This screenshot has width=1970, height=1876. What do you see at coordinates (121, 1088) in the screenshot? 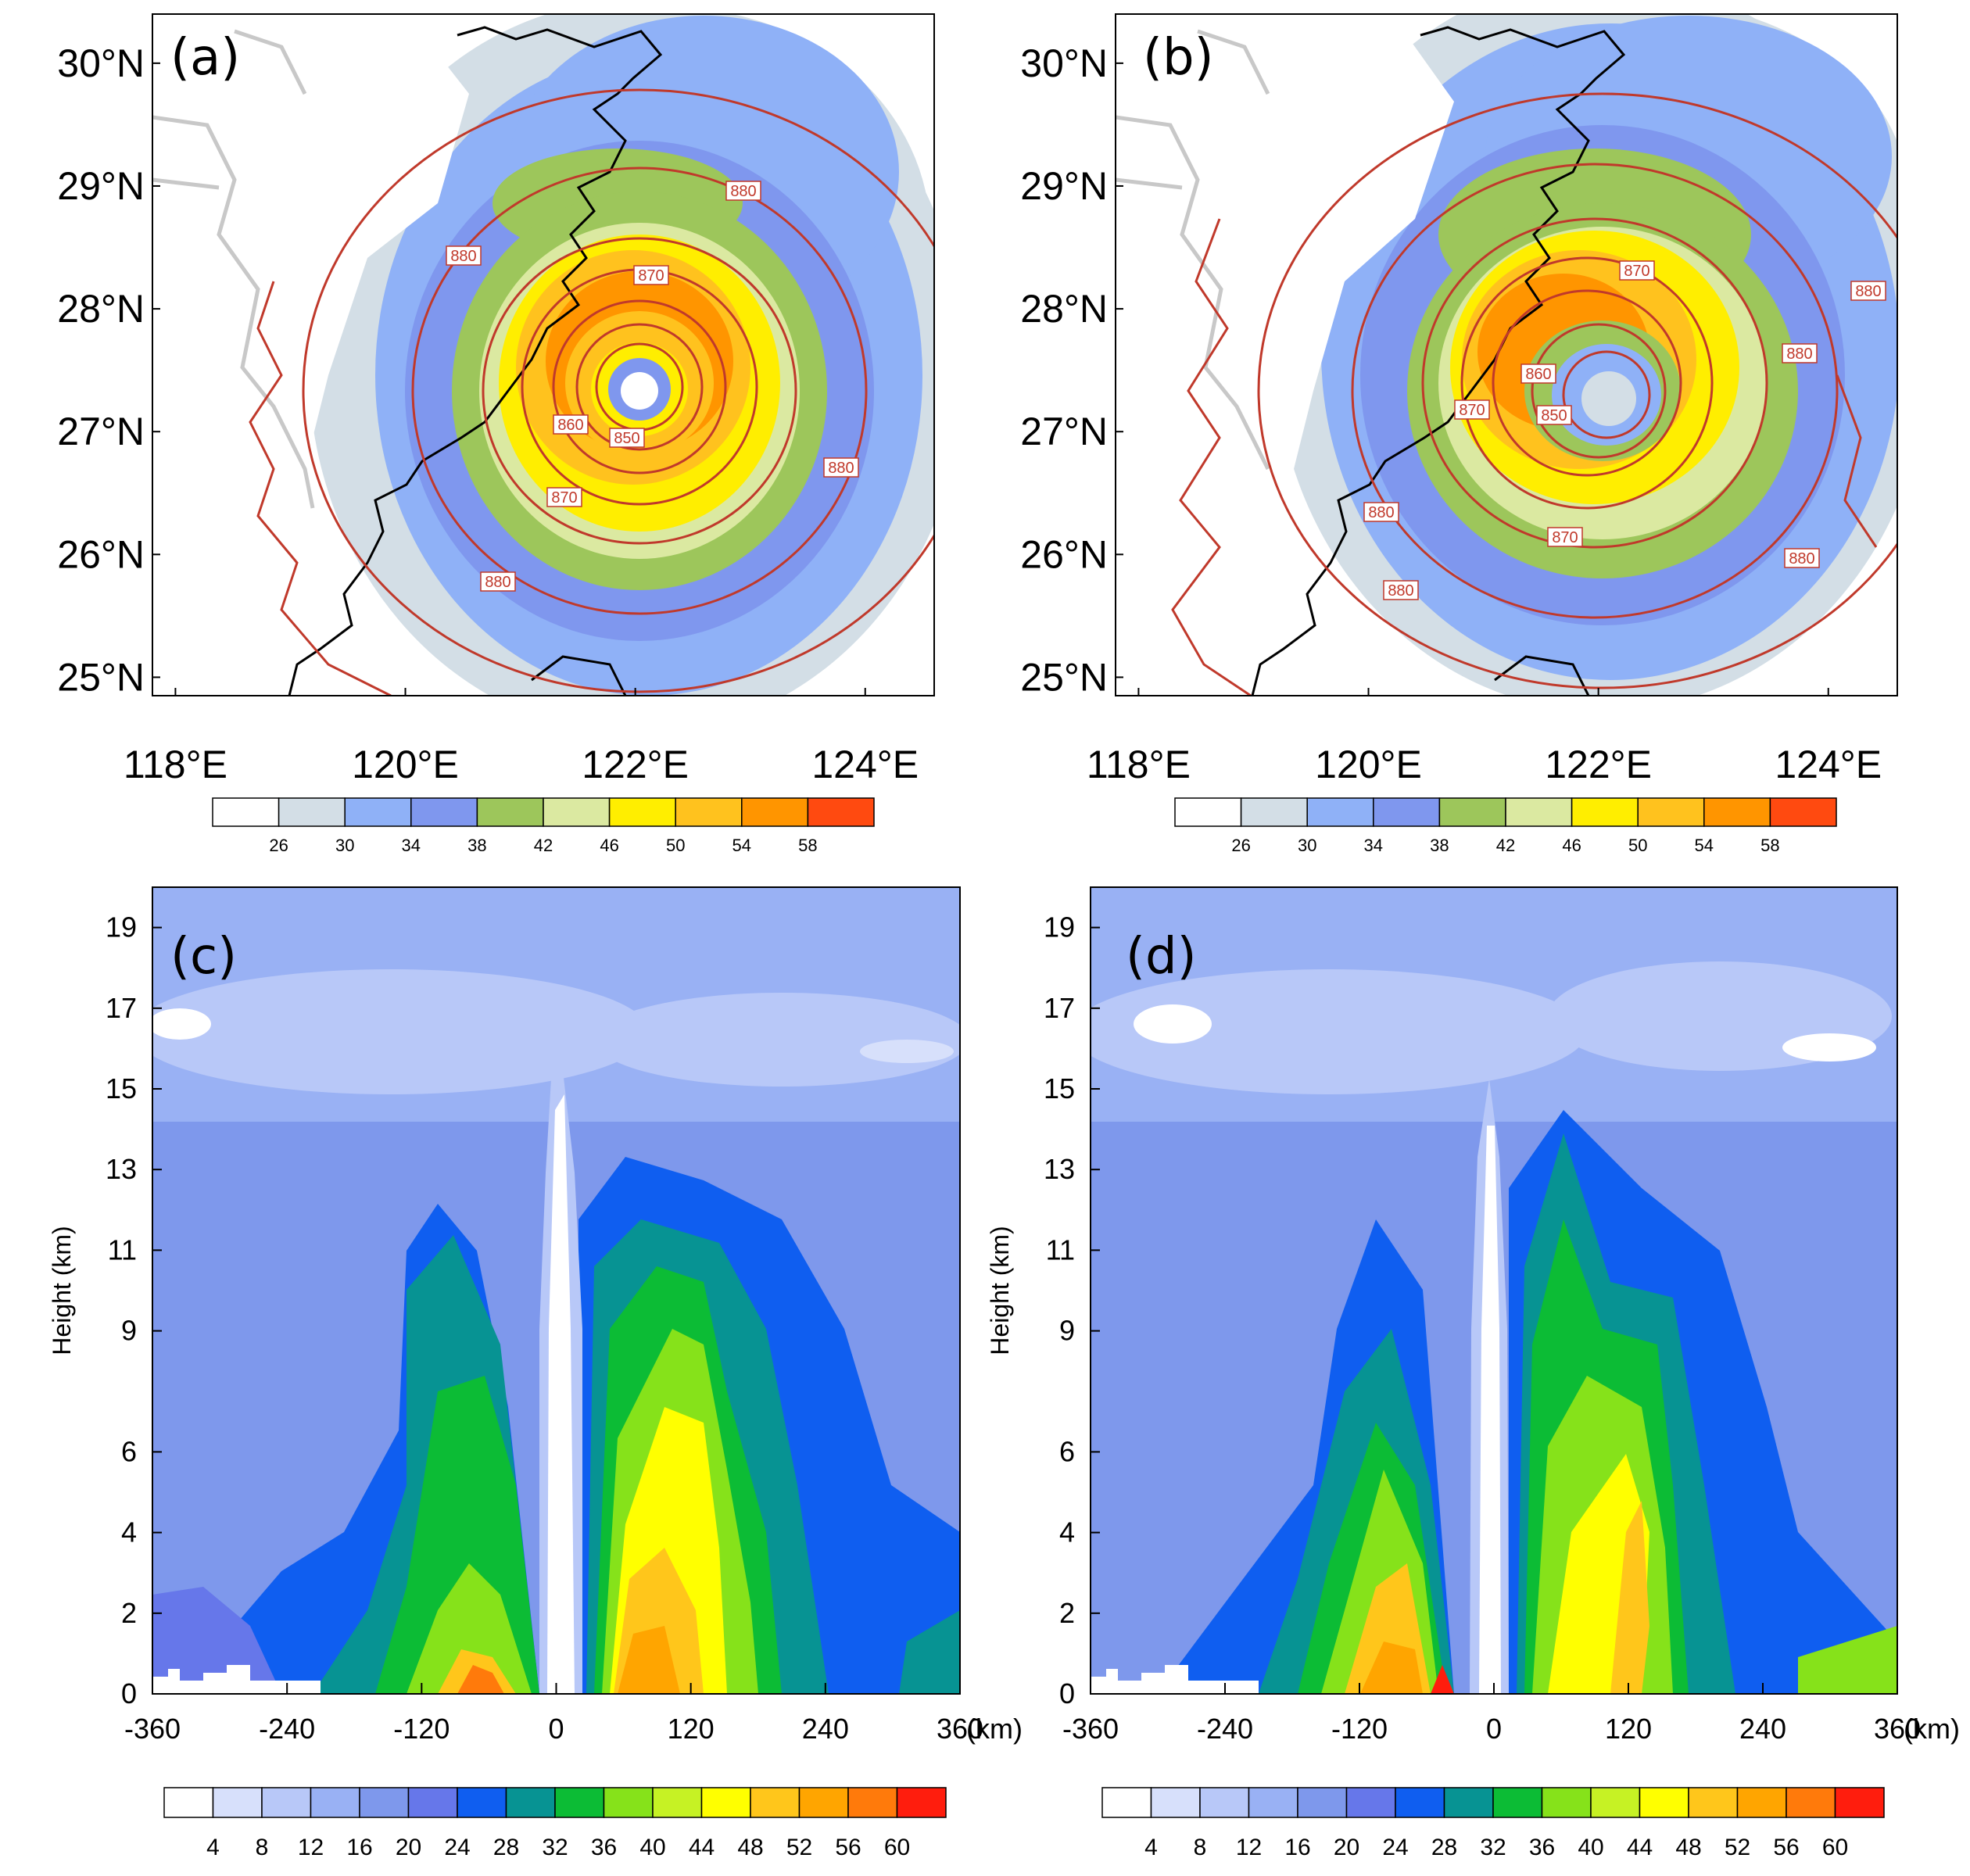
I see `height-tick-label: 15` at bounding box center [121, 1088].